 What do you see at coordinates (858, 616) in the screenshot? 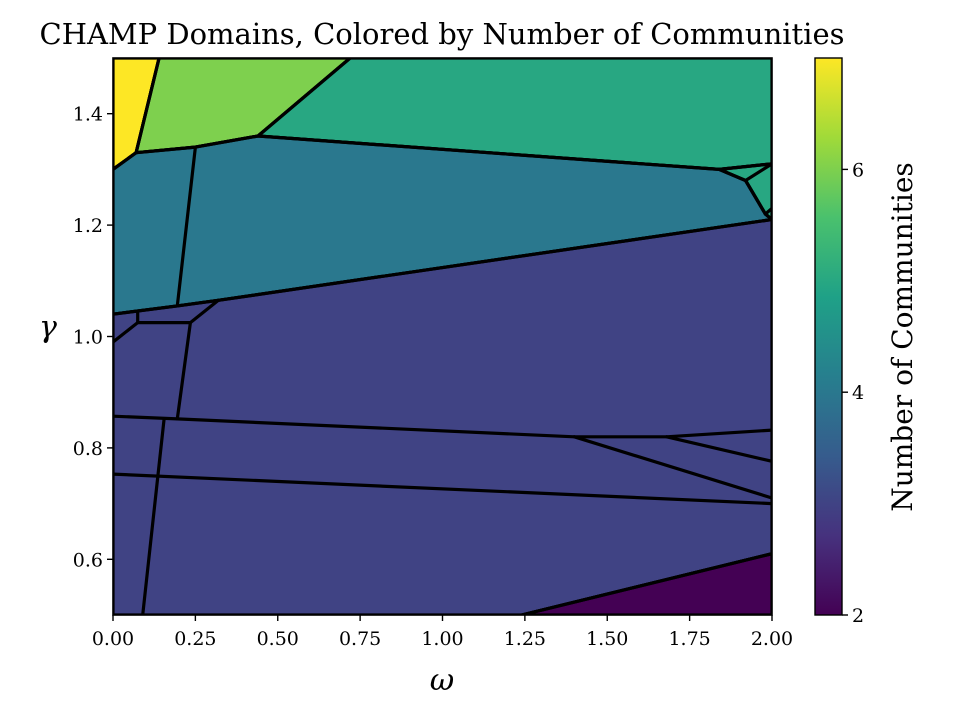
I see `colorbar-tick-label: 2` at bounding box center [858, 616].